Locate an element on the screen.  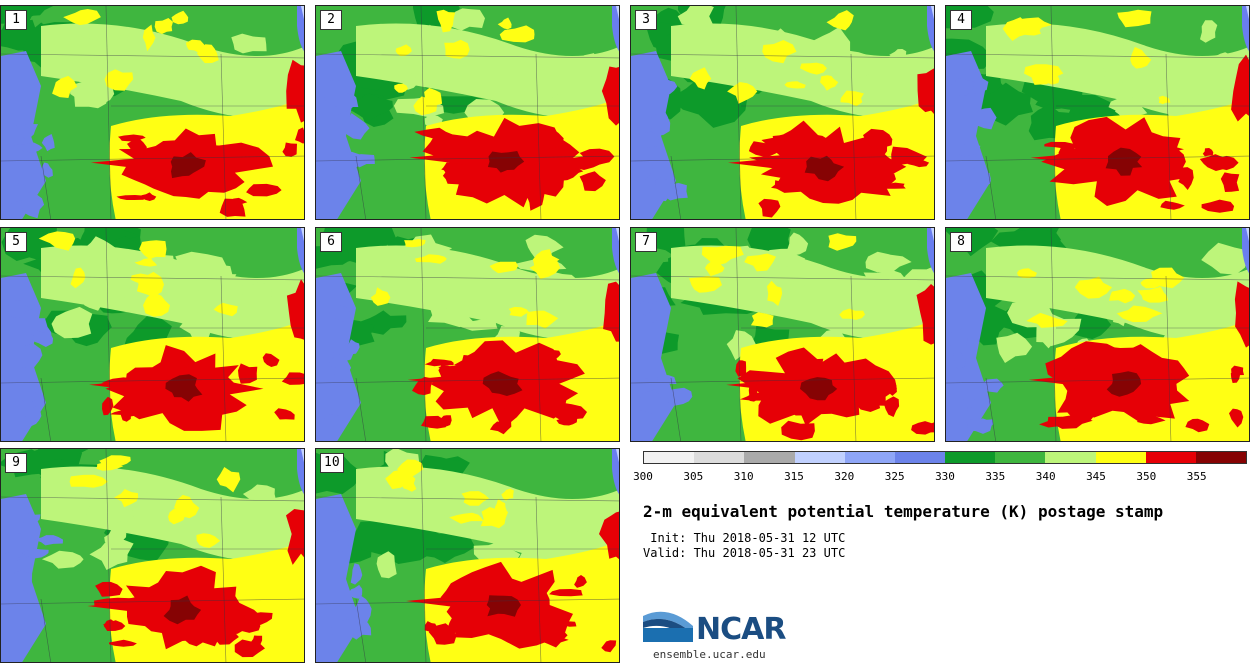
colorbar-tick-label: 350 is located at coordinates (1146, 476).